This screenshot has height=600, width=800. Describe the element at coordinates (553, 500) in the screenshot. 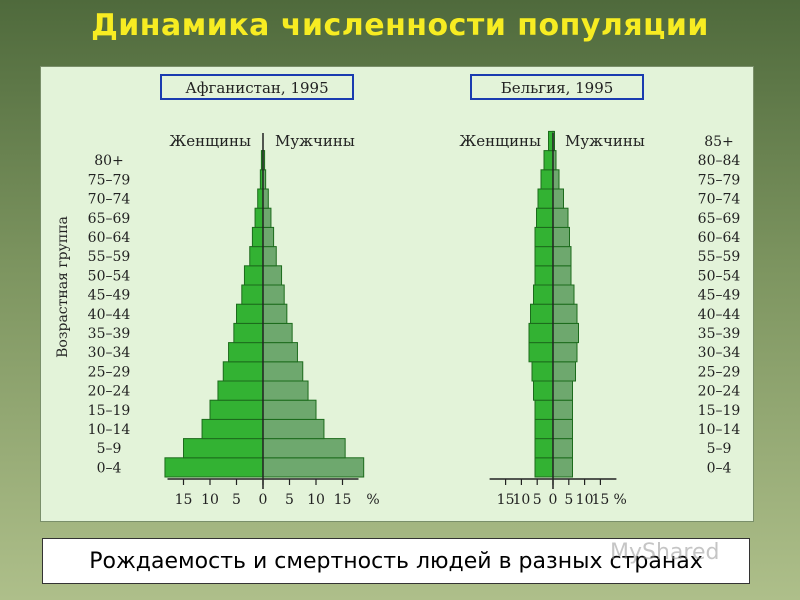

I see `x-tick-label-1-3: 0` at that location.